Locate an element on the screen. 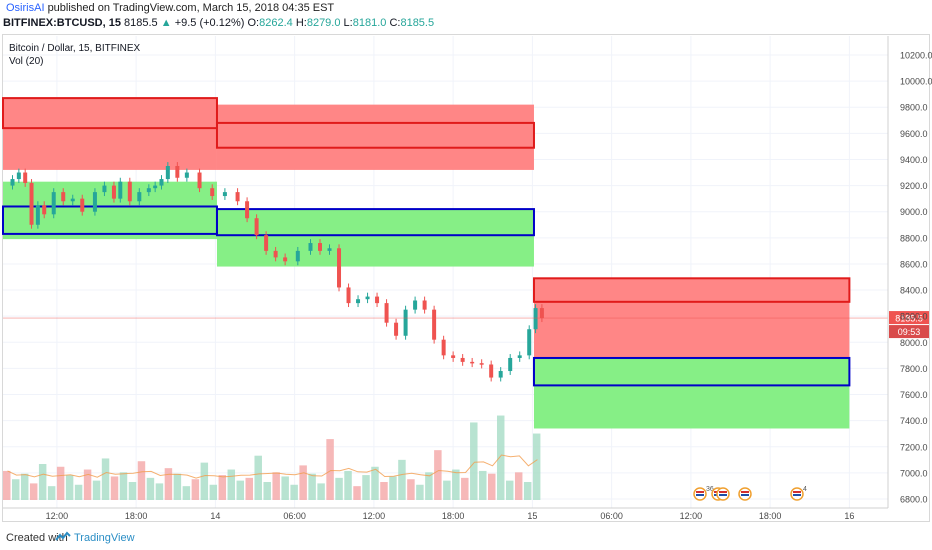 The image size is (932, 550). demand-zone is located at coordinates (110, 210).